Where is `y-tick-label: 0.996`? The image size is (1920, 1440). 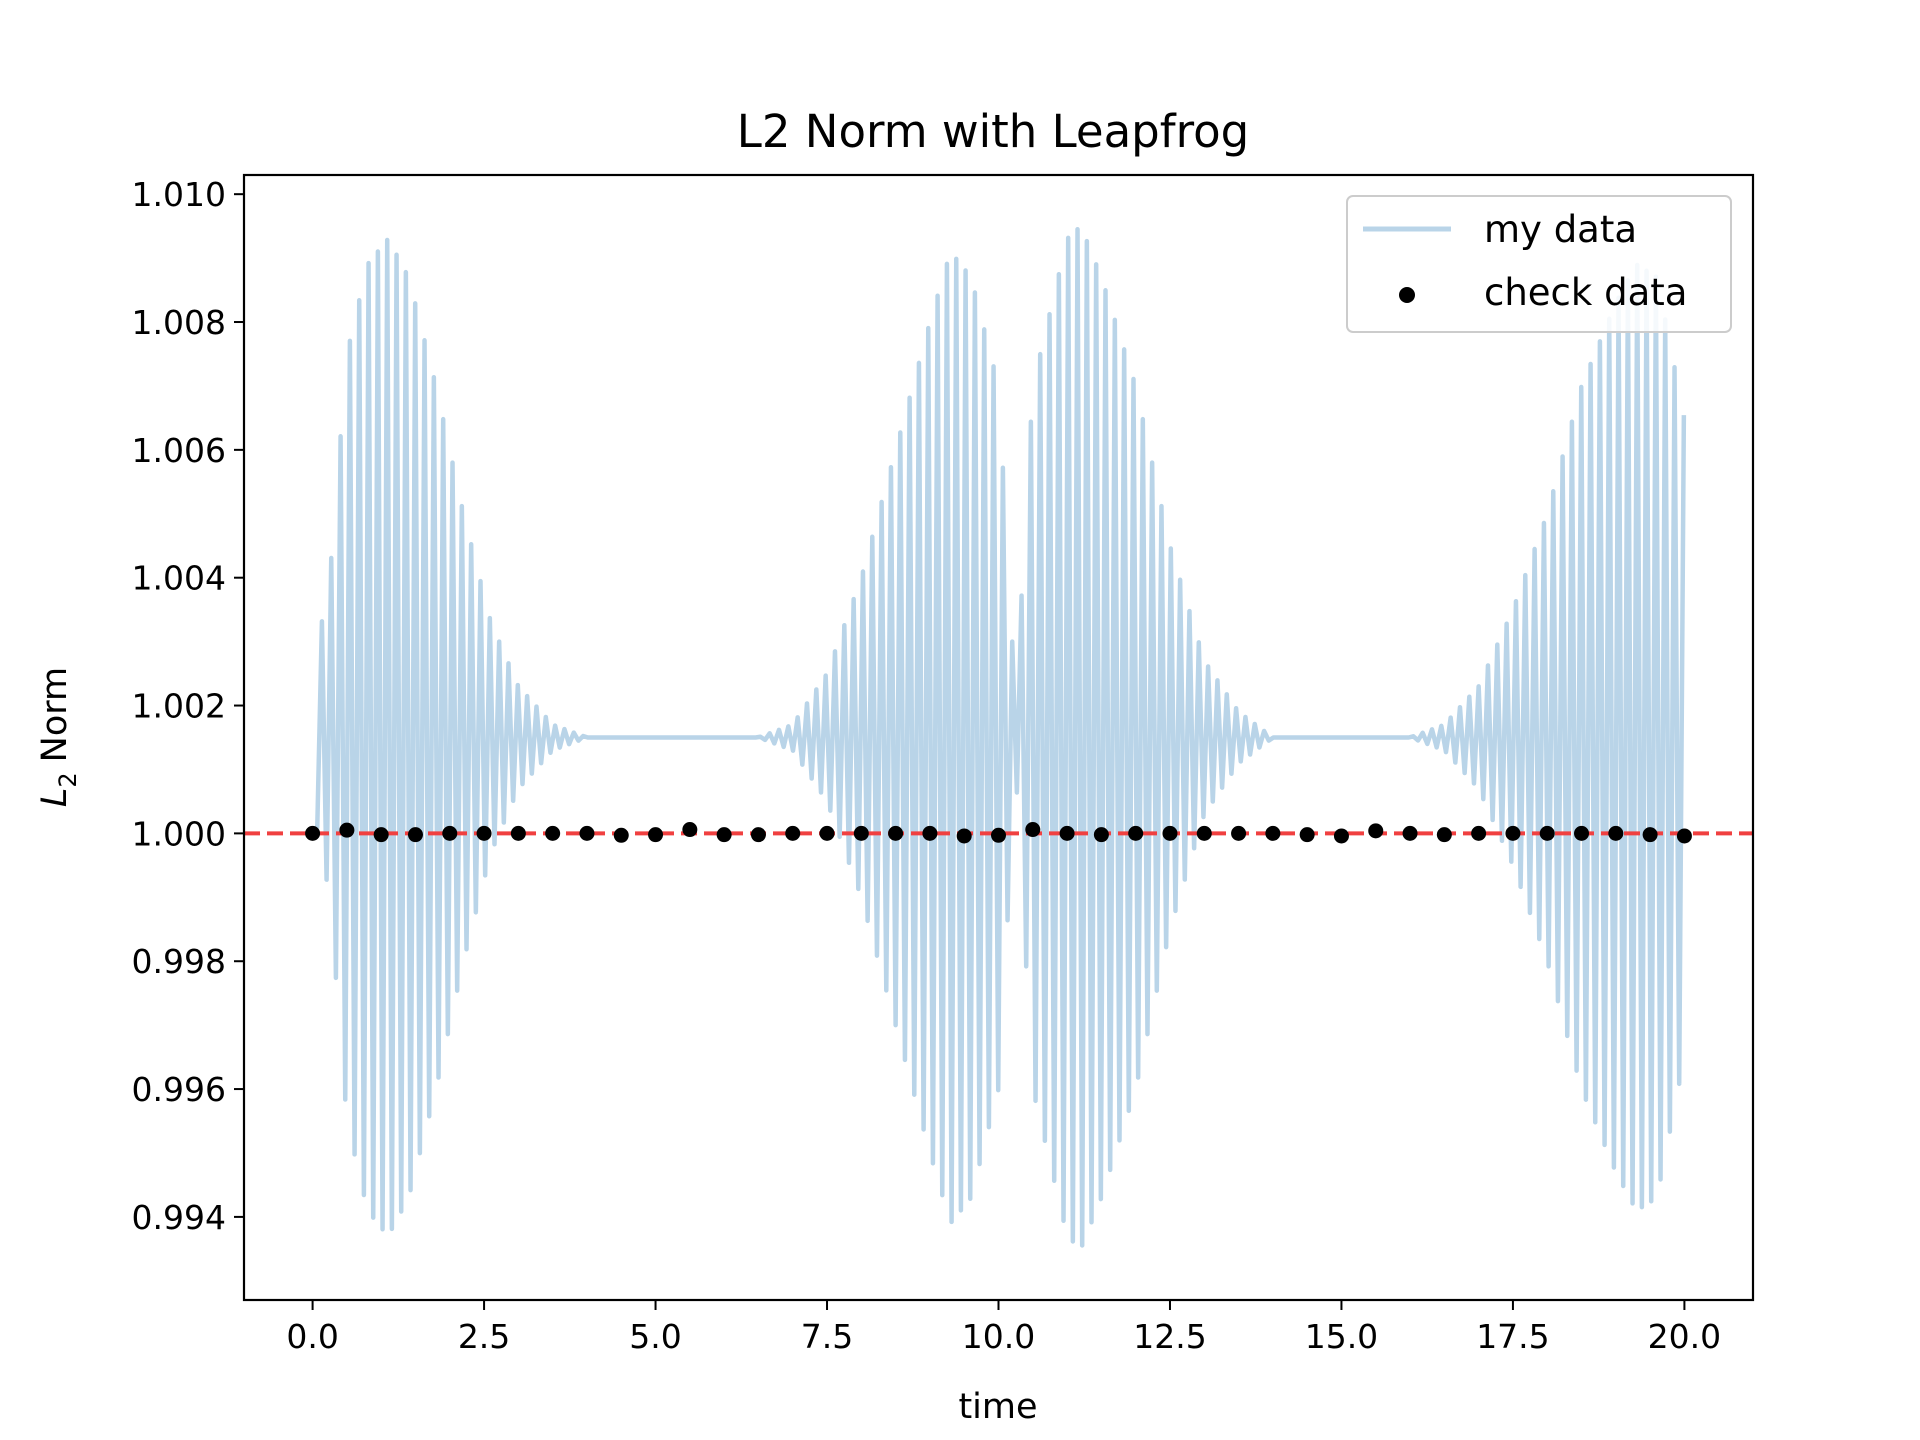 y-tick-label: 0.996 is located at coordinates (179, 1089).